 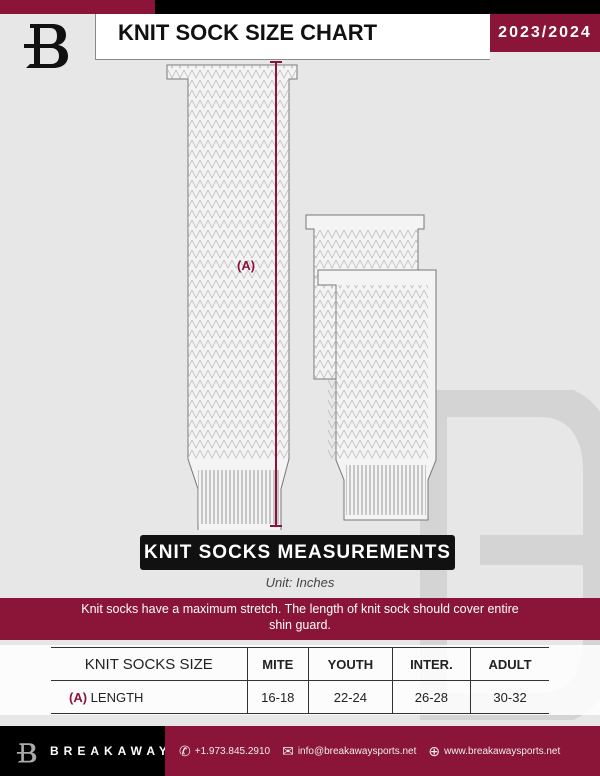 What do you see at coordinates (300, 582) in the screenshot?
I see `unit-label: Unit: Inches` at bounding box center [300, 582].